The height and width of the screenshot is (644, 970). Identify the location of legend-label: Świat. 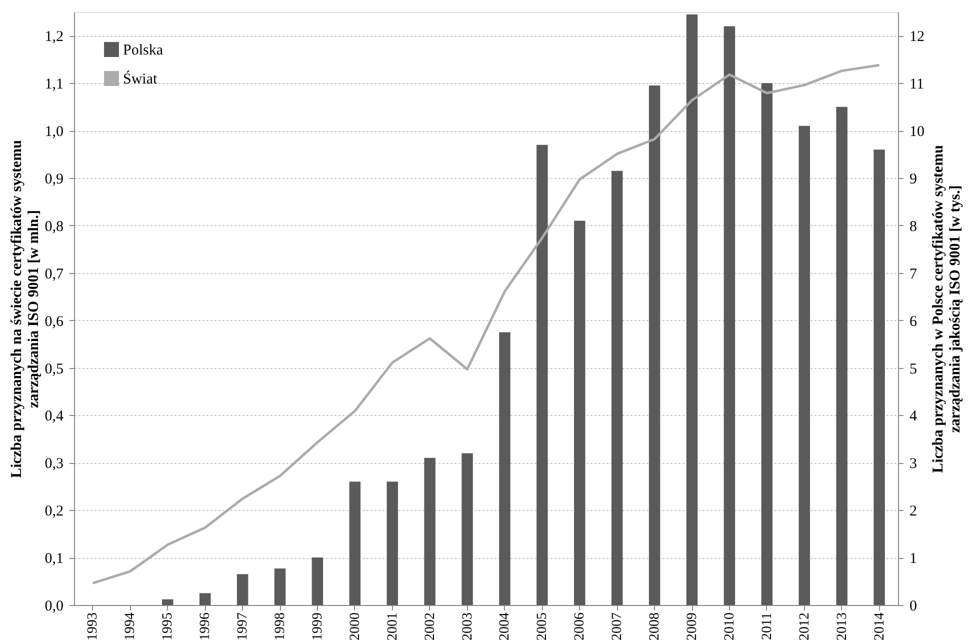
(140, 79).